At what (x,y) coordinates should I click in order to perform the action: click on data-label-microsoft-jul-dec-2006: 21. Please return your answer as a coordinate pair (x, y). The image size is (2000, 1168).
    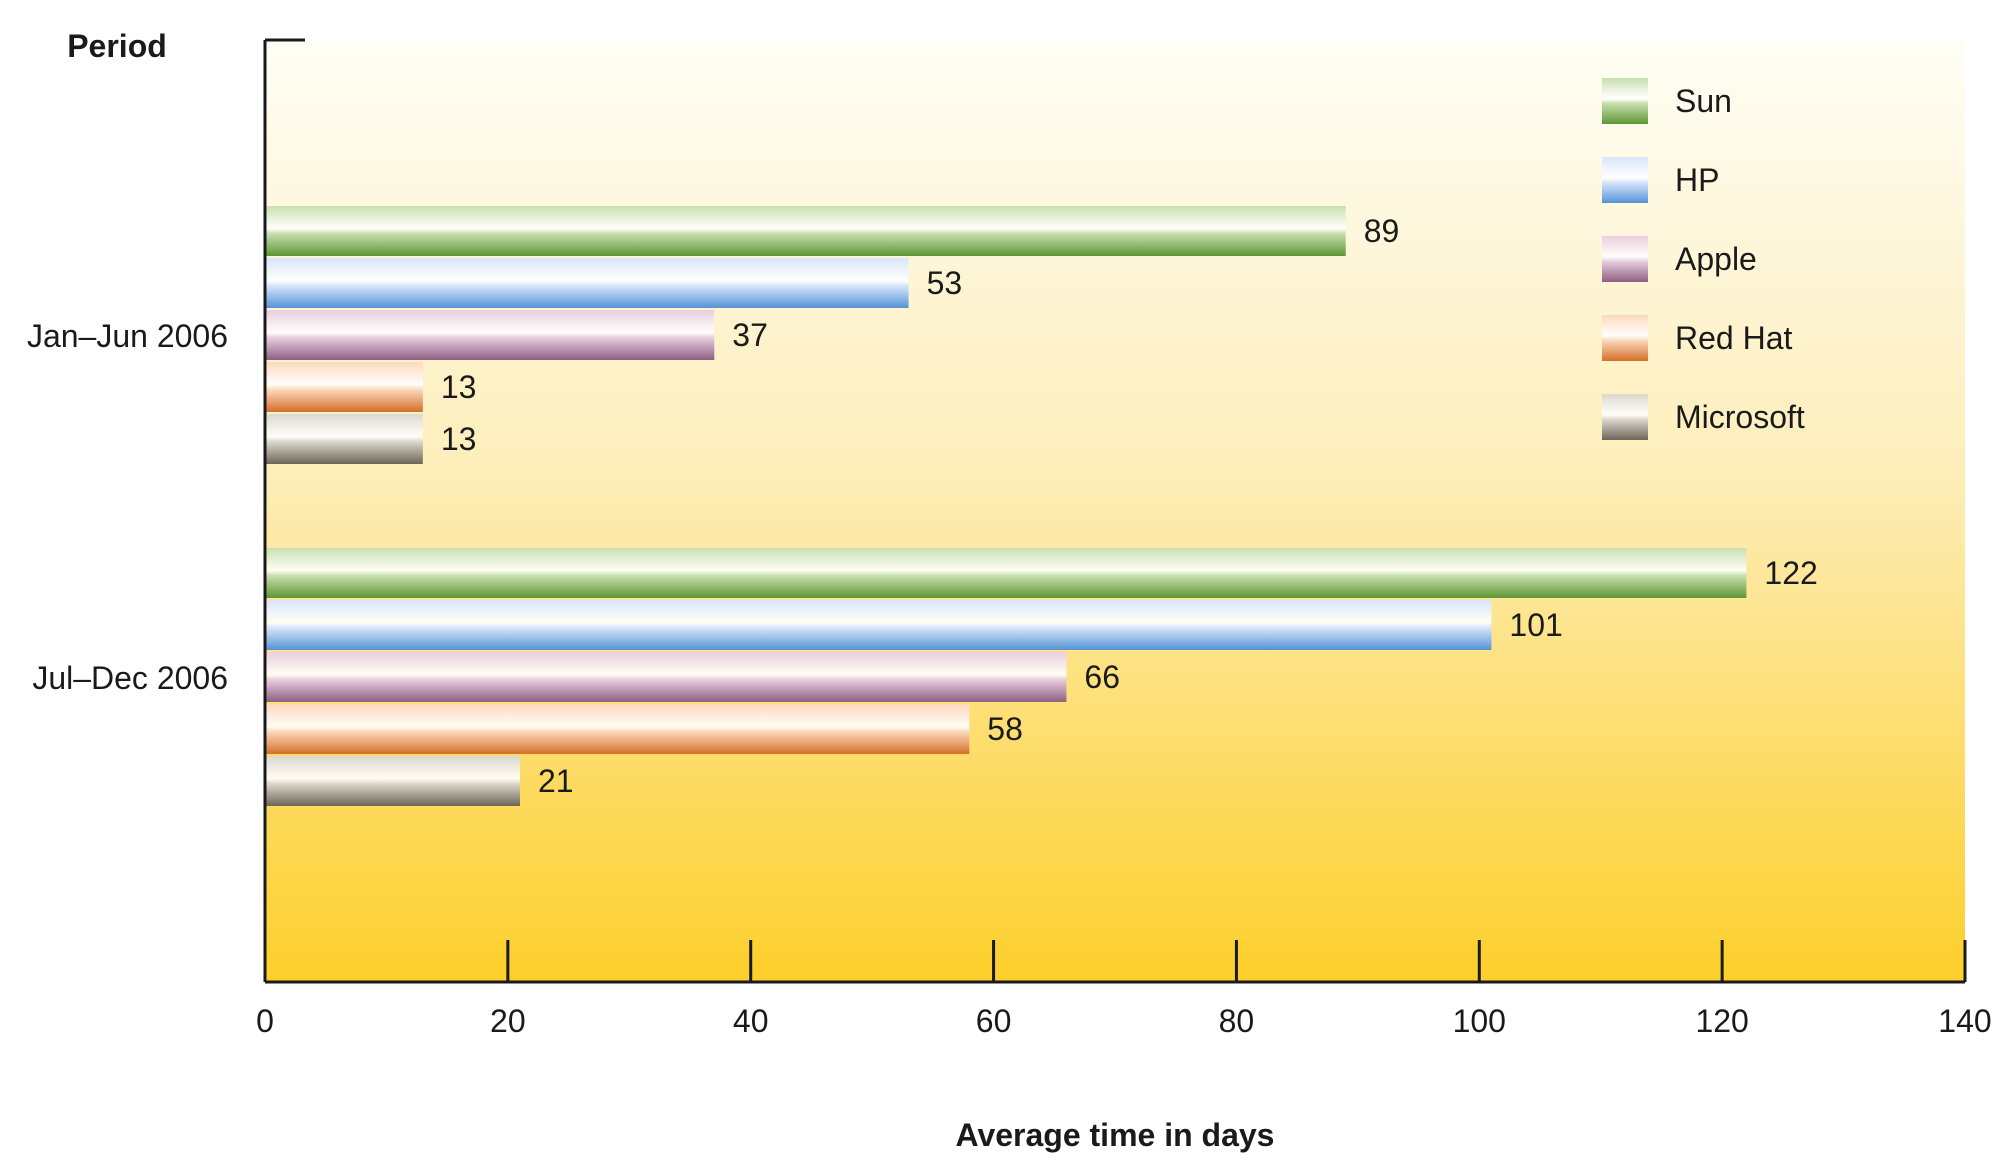
    Looking at the image, I should click on (556, 781).